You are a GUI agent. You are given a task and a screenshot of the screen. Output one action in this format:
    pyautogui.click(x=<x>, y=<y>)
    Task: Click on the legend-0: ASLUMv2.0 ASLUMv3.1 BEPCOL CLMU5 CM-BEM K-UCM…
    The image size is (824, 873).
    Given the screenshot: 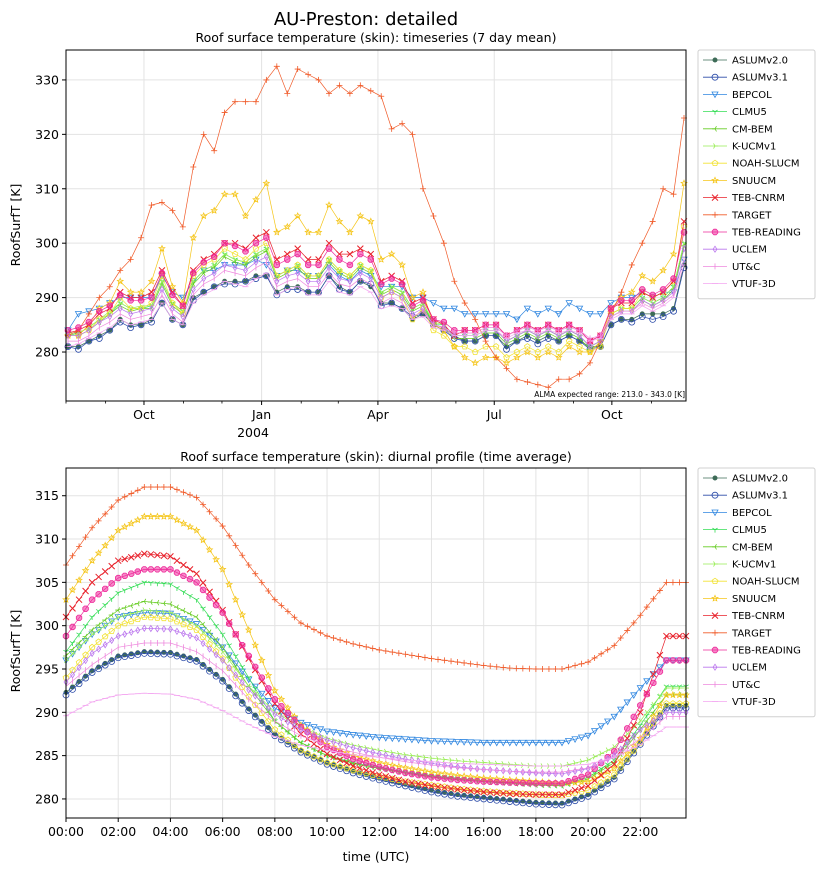 What is the action you would take?
    pyautogui.click(x=756, y=174)
    